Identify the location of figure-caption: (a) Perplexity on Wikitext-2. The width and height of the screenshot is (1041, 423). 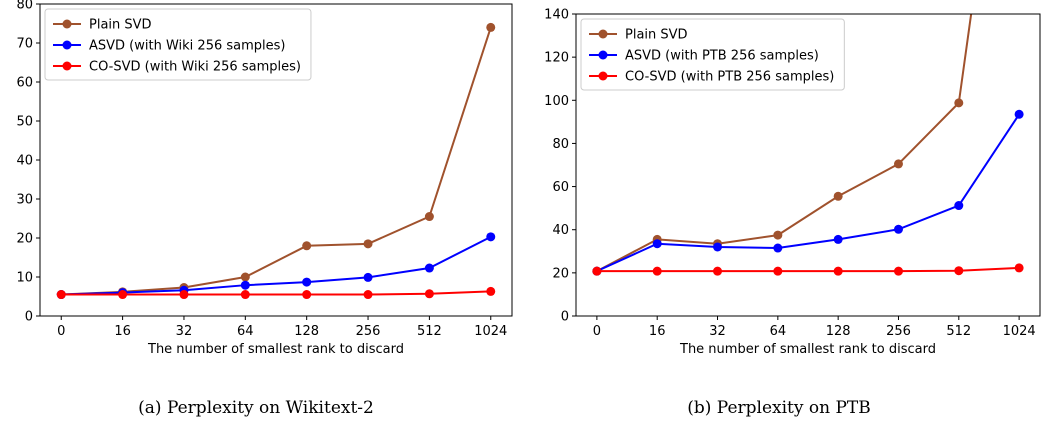
(256, 408).